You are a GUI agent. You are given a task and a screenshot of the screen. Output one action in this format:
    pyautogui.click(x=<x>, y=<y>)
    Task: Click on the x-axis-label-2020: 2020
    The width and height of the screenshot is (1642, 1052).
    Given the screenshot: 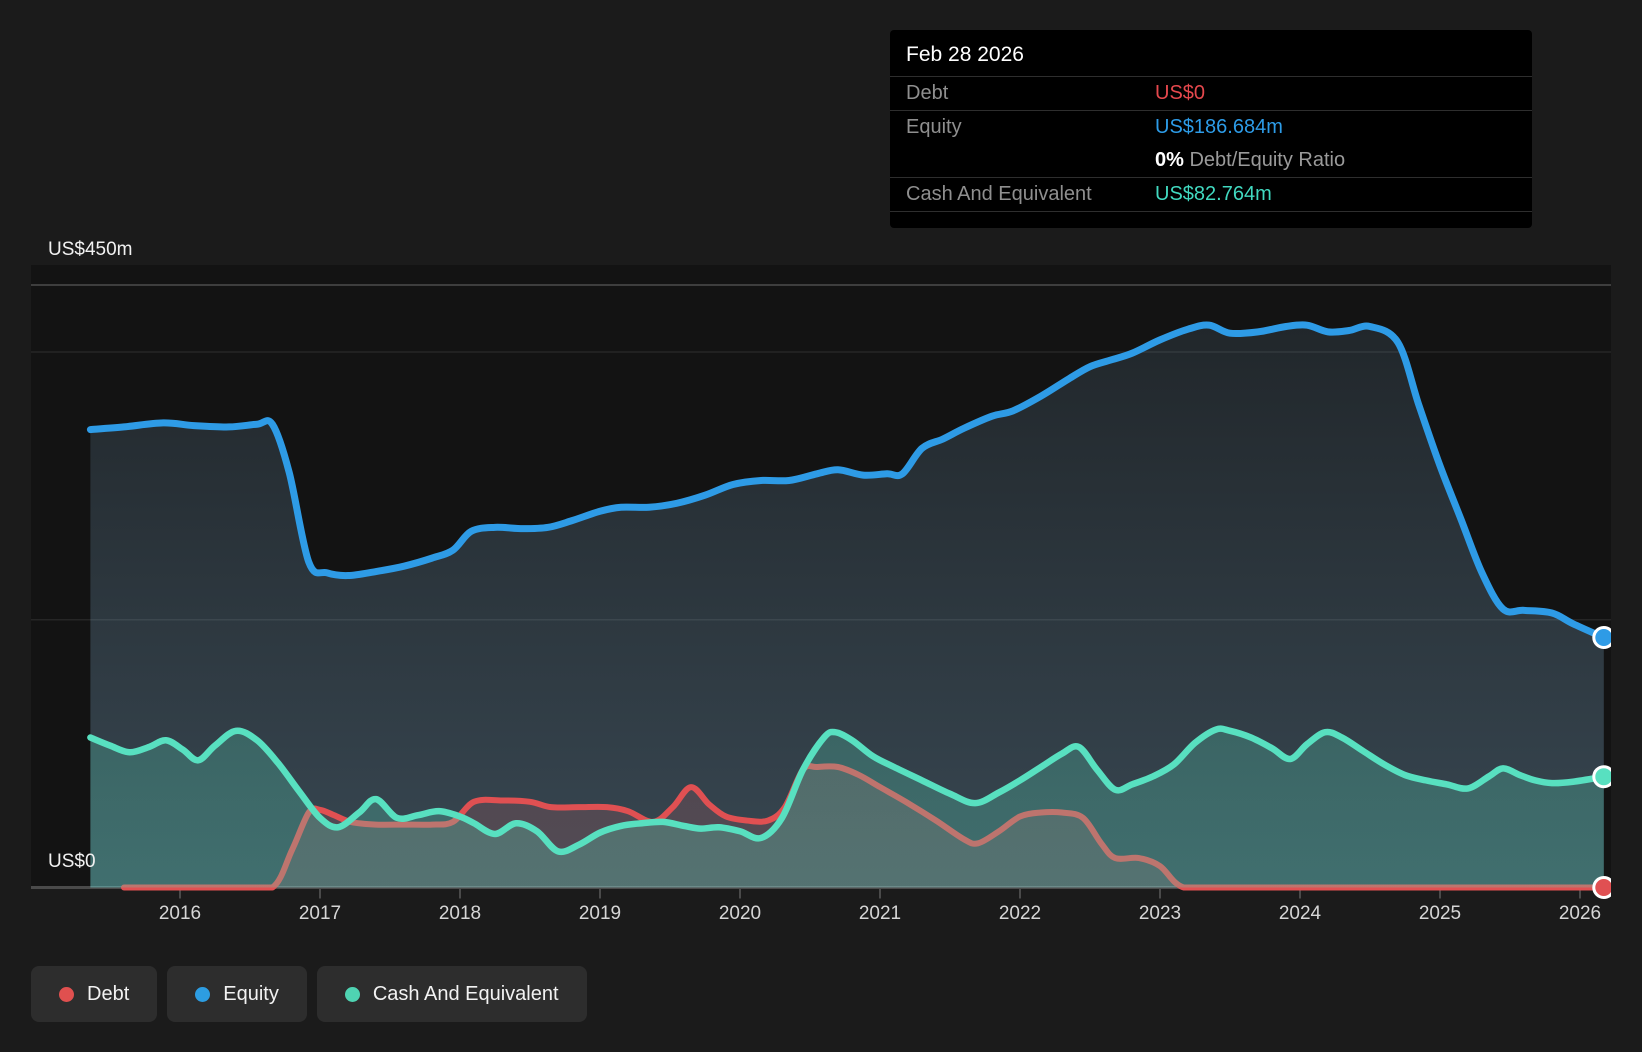 What is the action you would take?
    pyautogui.click(x=740, y=913)
    